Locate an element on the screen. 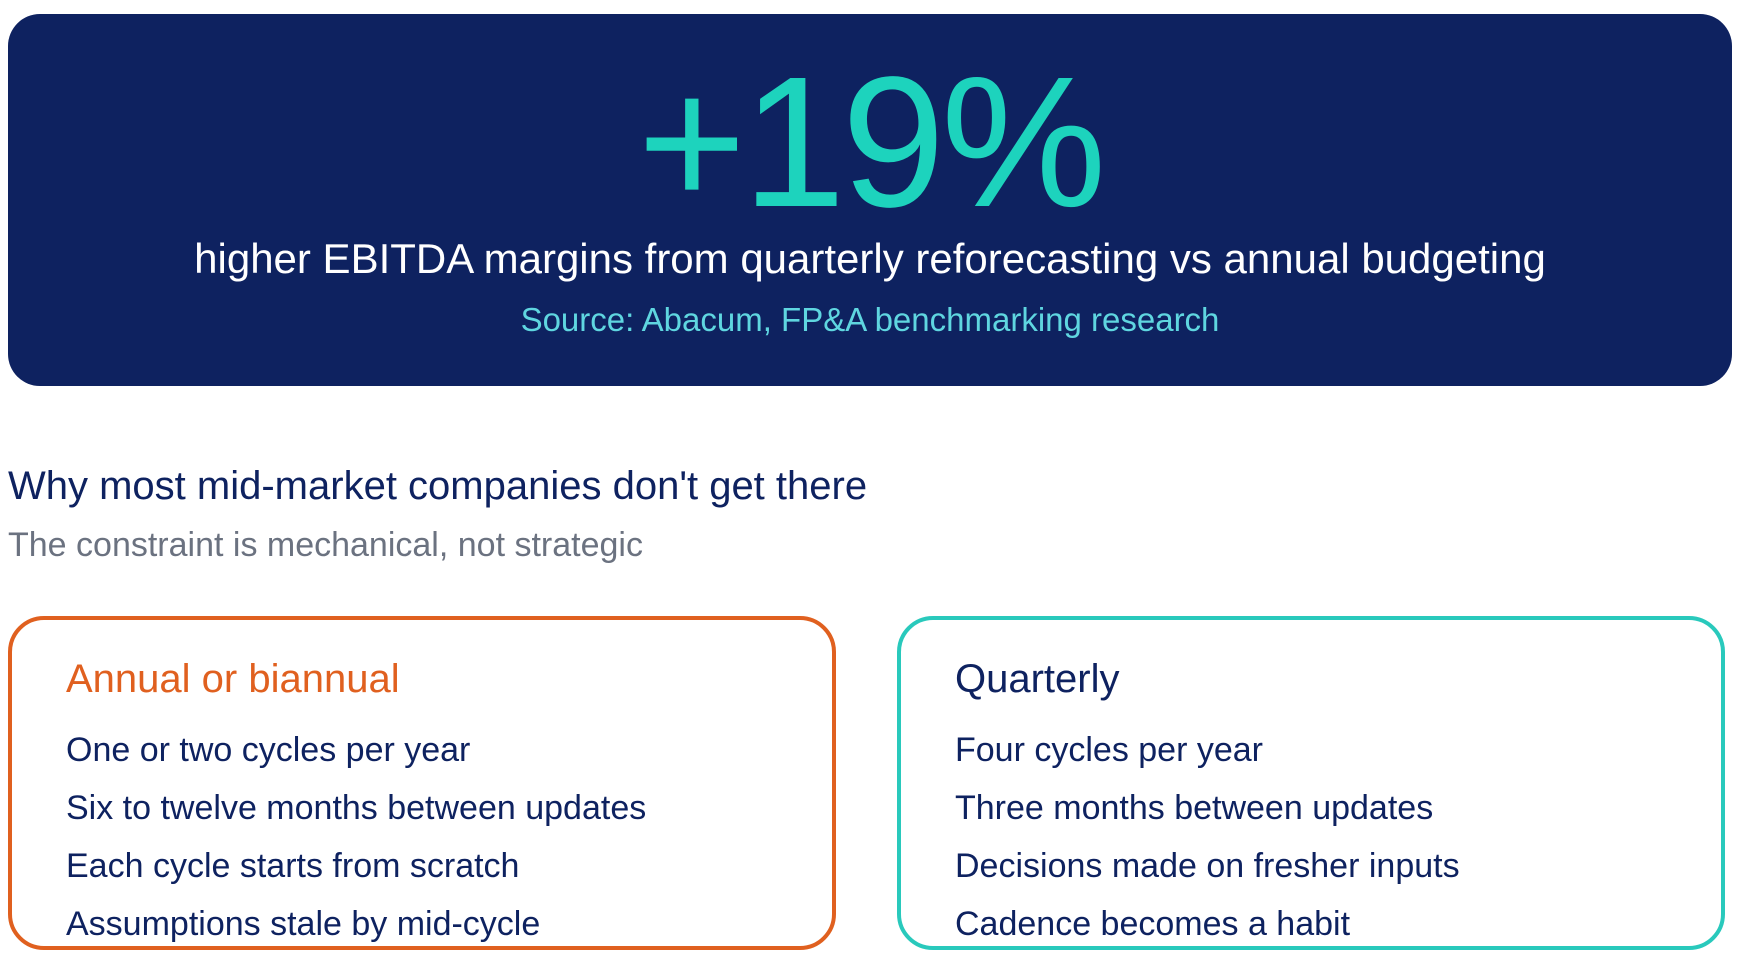  annual-card-title: Annual or biannual is located at coordinates (233, 679).